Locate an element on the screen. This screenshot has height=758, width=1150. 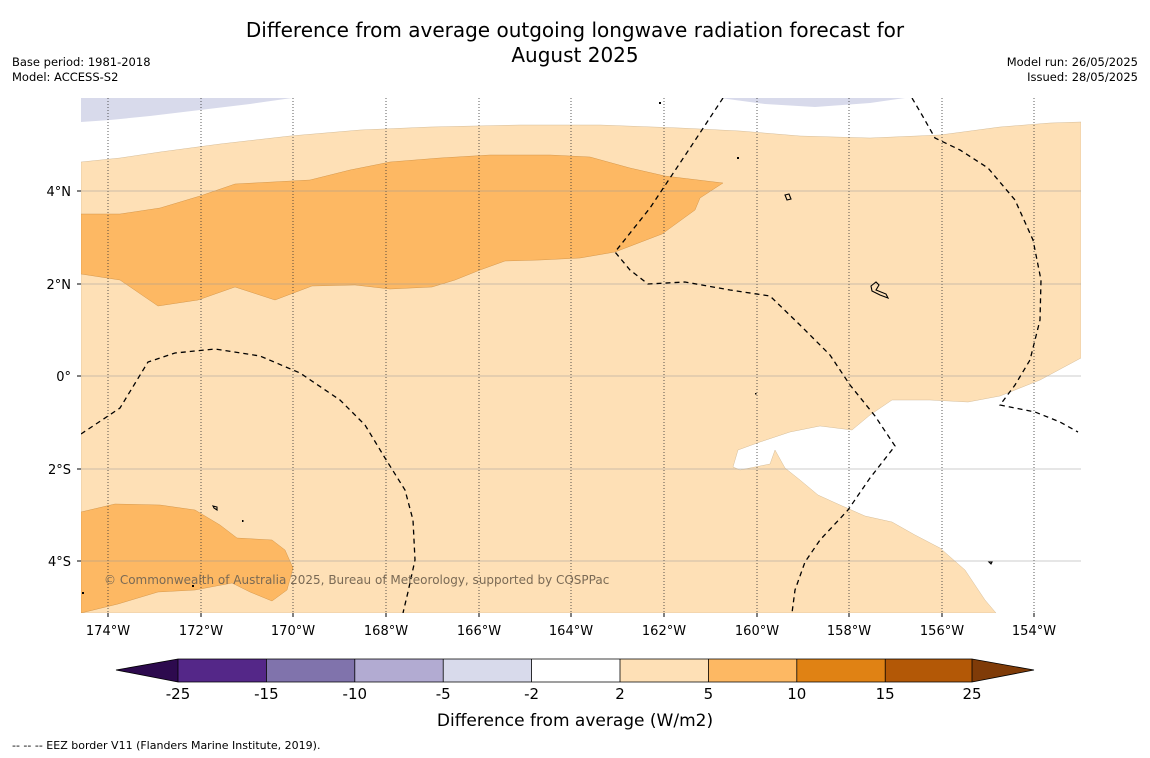
lon-label: 158°W is located at coordinates (849, 631).